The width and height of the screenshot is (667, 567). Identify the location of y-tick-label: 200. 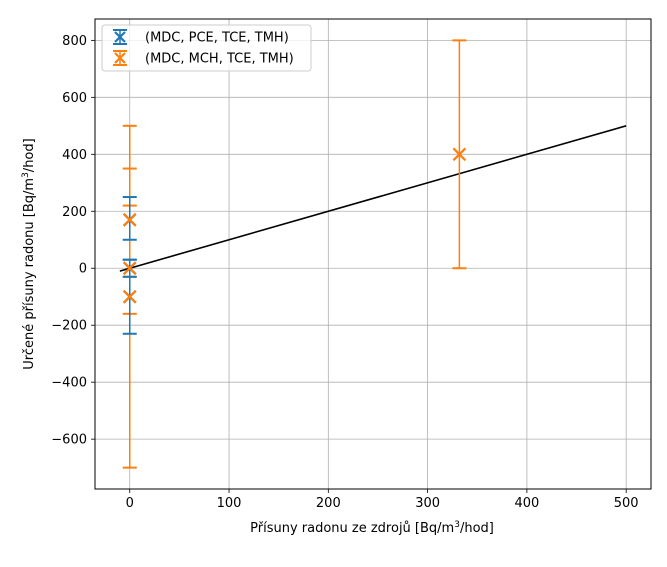
(74, 212).